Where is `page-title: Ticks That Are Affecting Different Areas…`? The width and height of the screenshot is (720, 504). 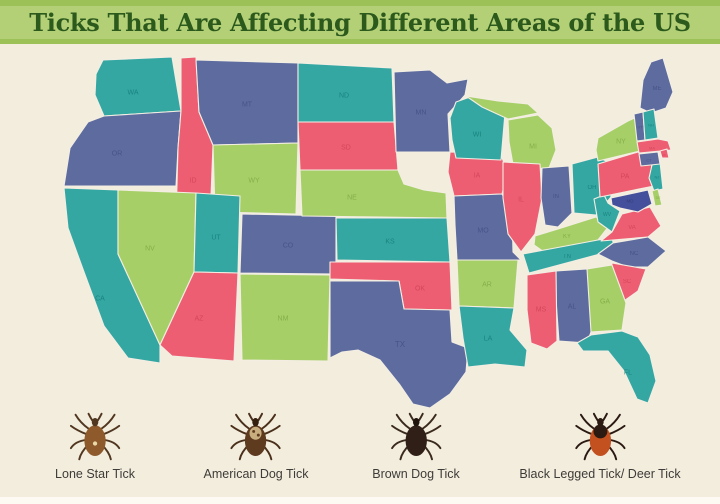 page-title: Ticks That Are Affecting Different Areas… is located at coordinates (360, 22).